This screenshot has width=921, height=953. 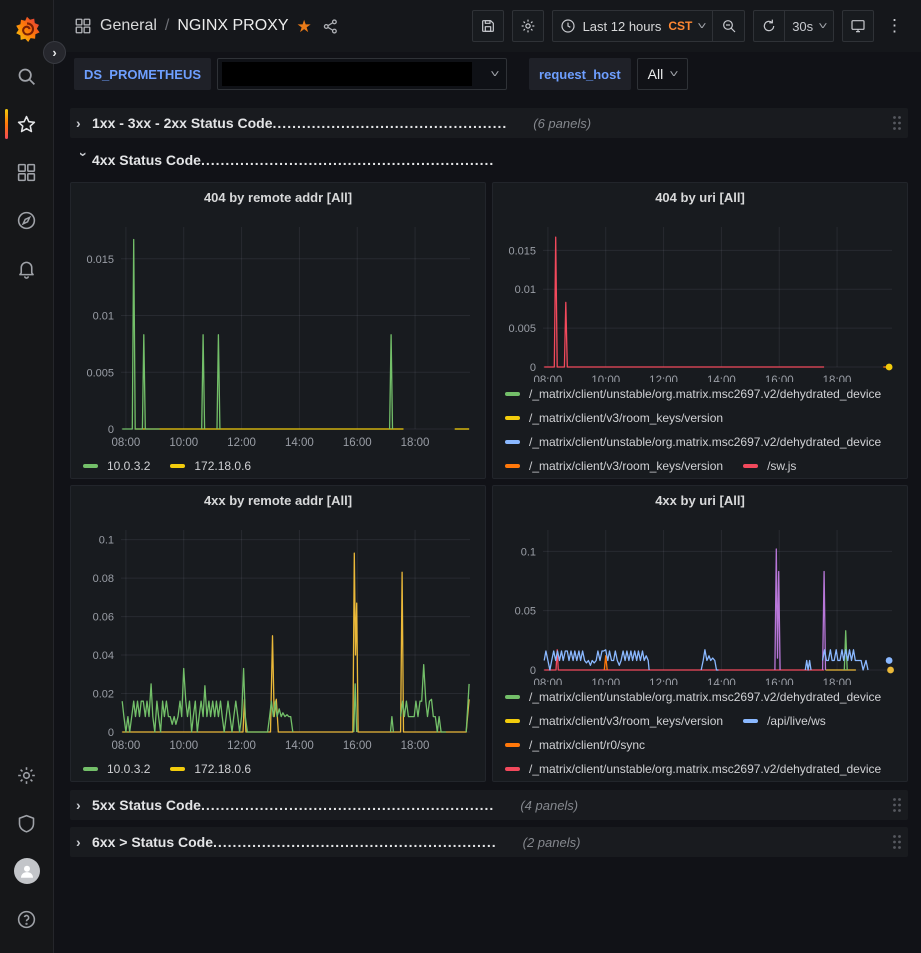 What do you see at coordinates (796, 721) in the screenshot?
I see `legend-label: /api/live/ws` at bounding box center [796, 721].